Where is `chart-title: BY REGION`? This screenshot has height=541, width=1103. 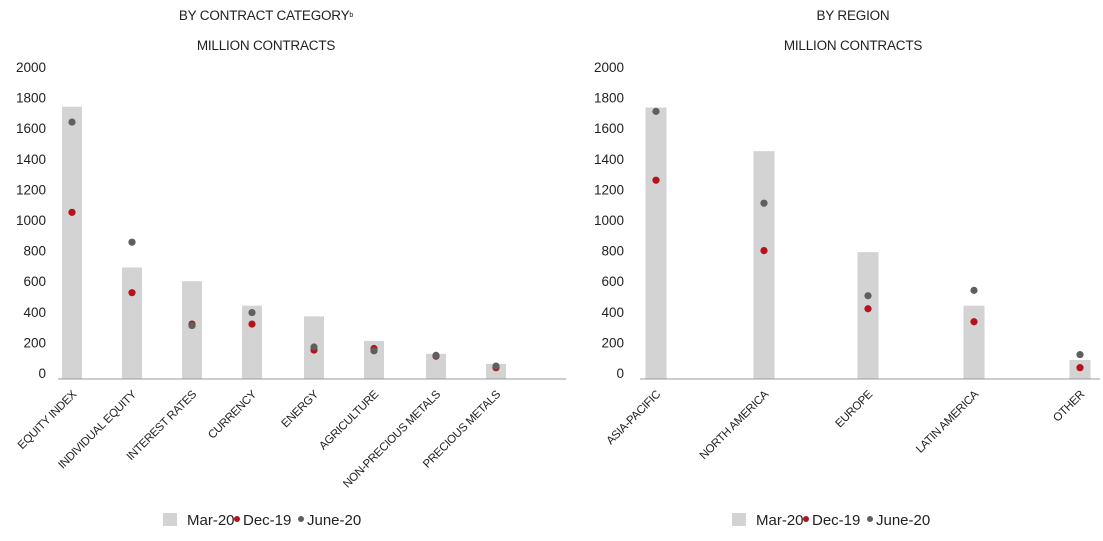
chart-title: BY REGION is located at coordinates (853, 15).